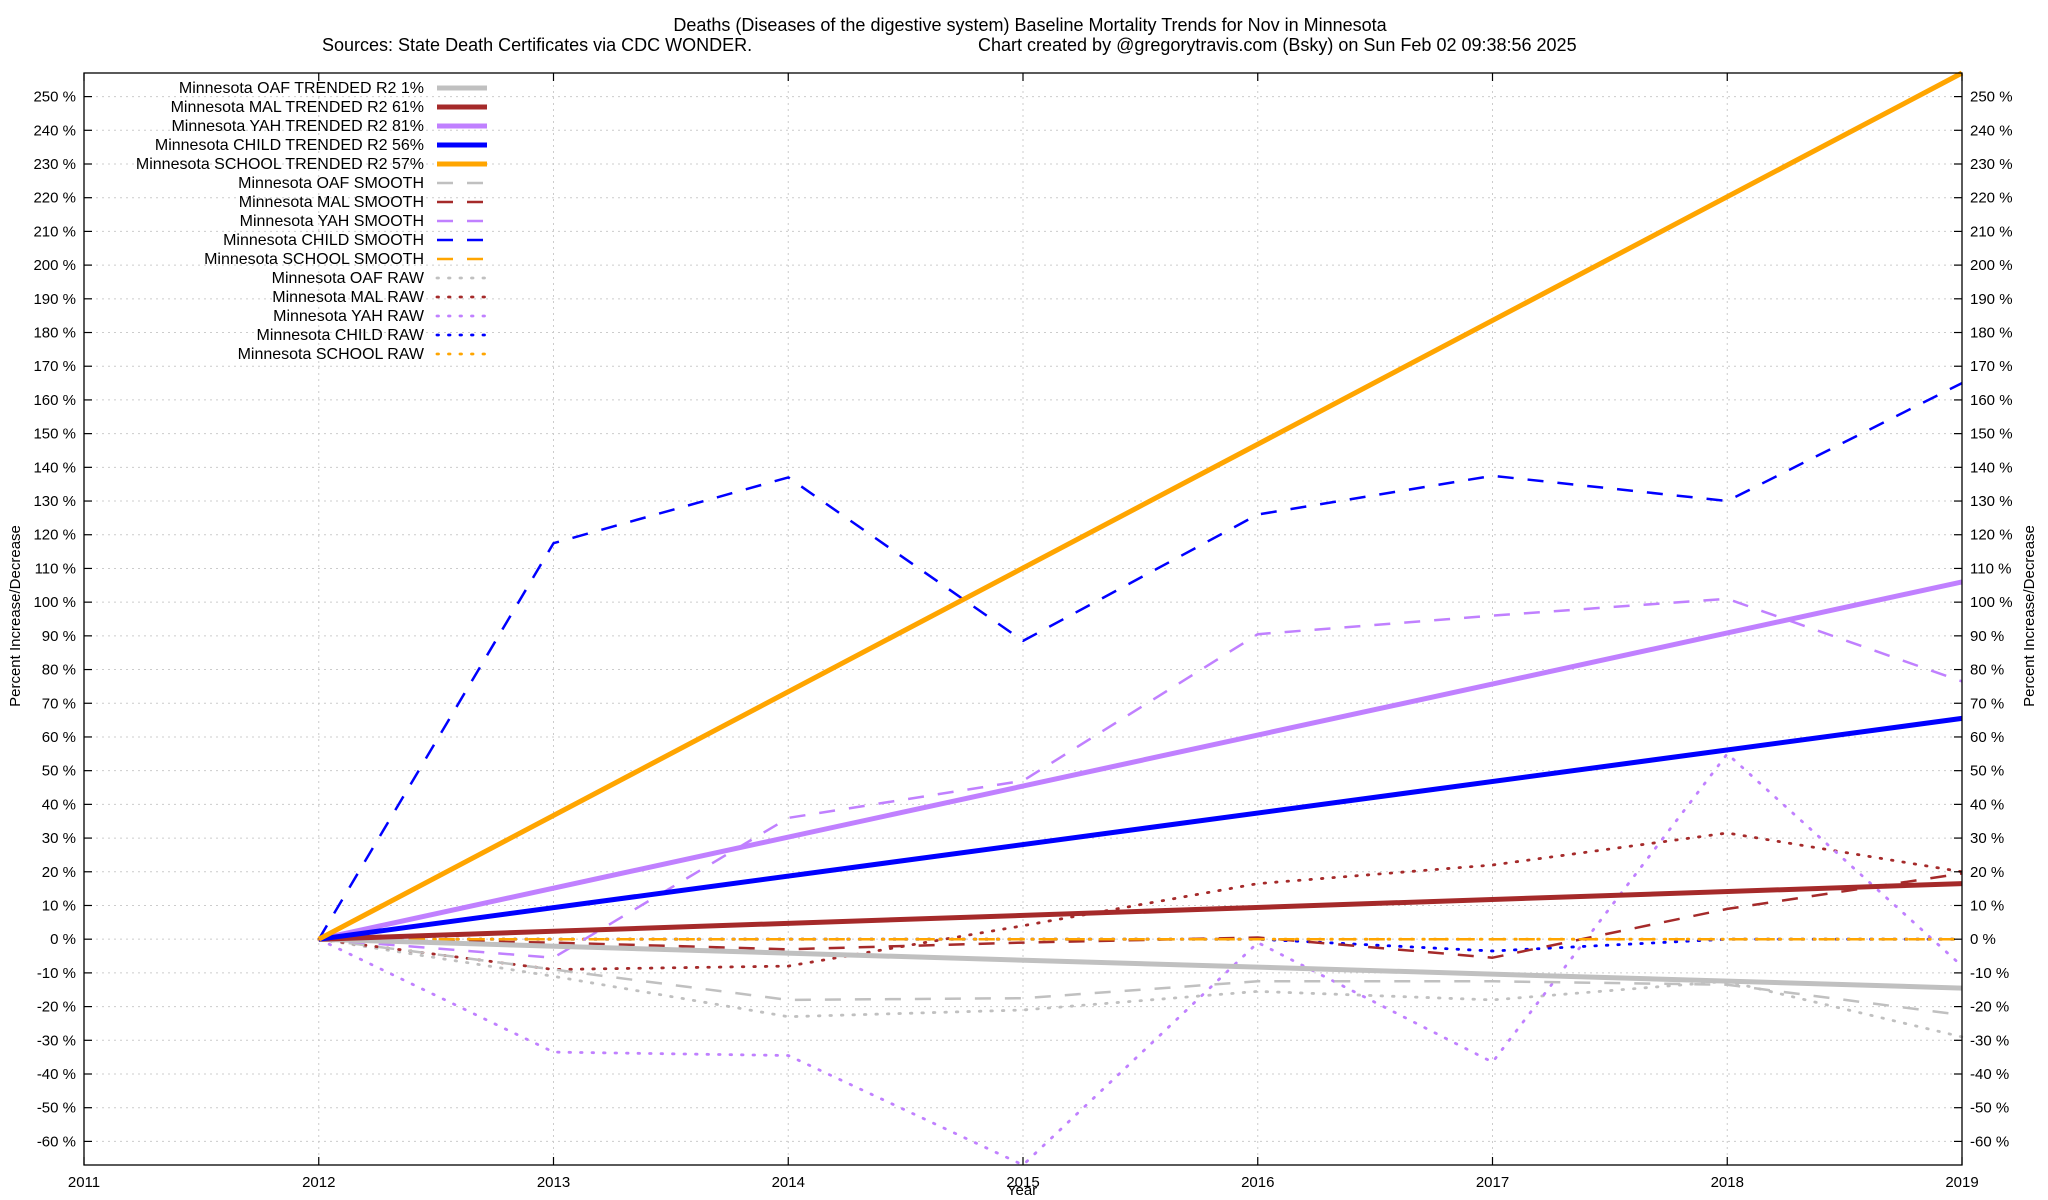 The height and width of the screenshot is (1200, 2048). What do you see at coordinates (1991, 602) in the screenshot?
I see `y-tick-label-right: 100 %` at bounding box center [1991, 602].